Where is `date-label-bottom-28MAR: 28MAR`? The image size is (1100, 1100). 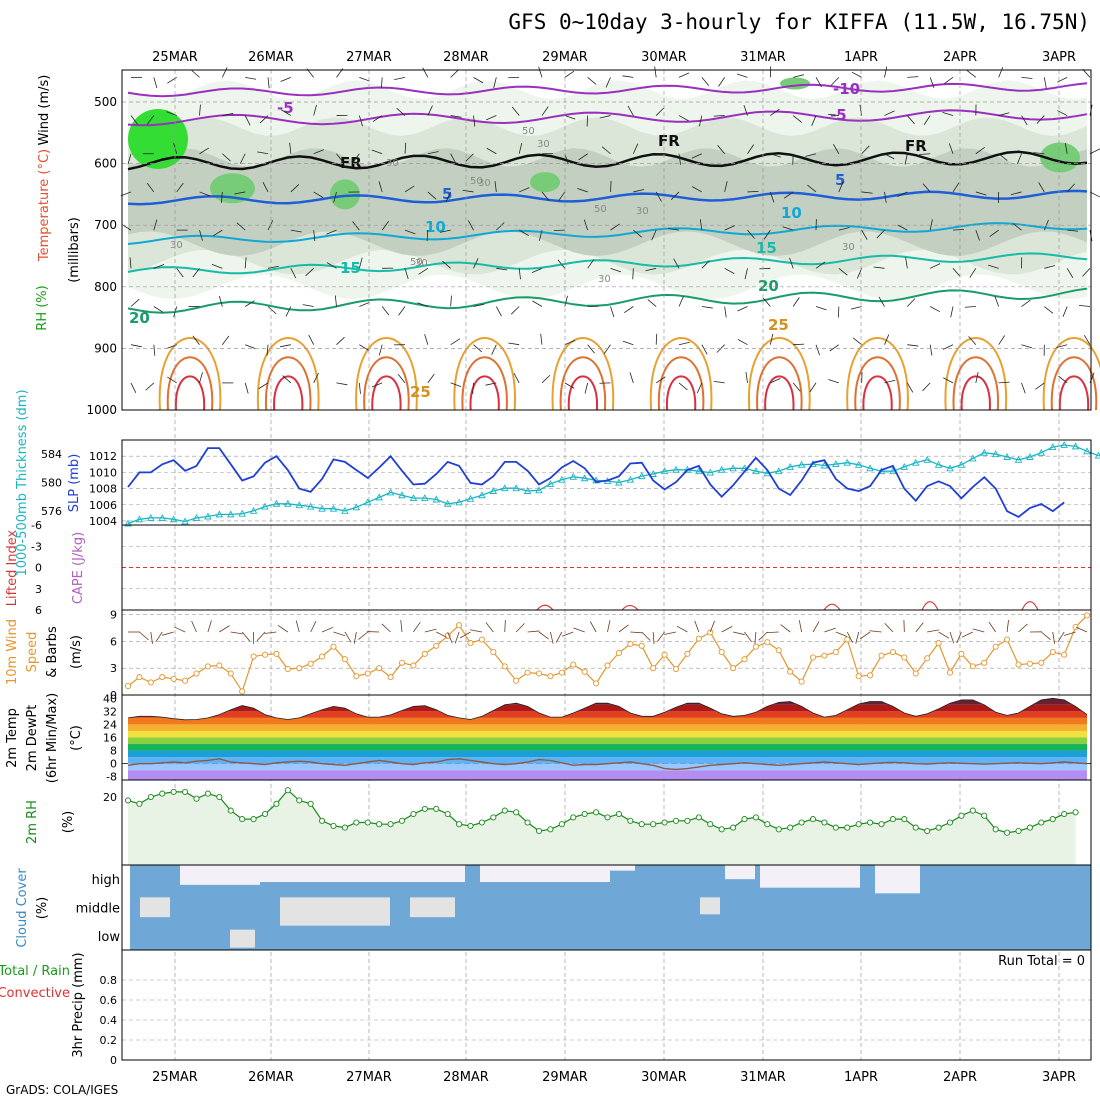
date-label-bottom-28MAR: 28MAR is located at coordinates (466, 1077).